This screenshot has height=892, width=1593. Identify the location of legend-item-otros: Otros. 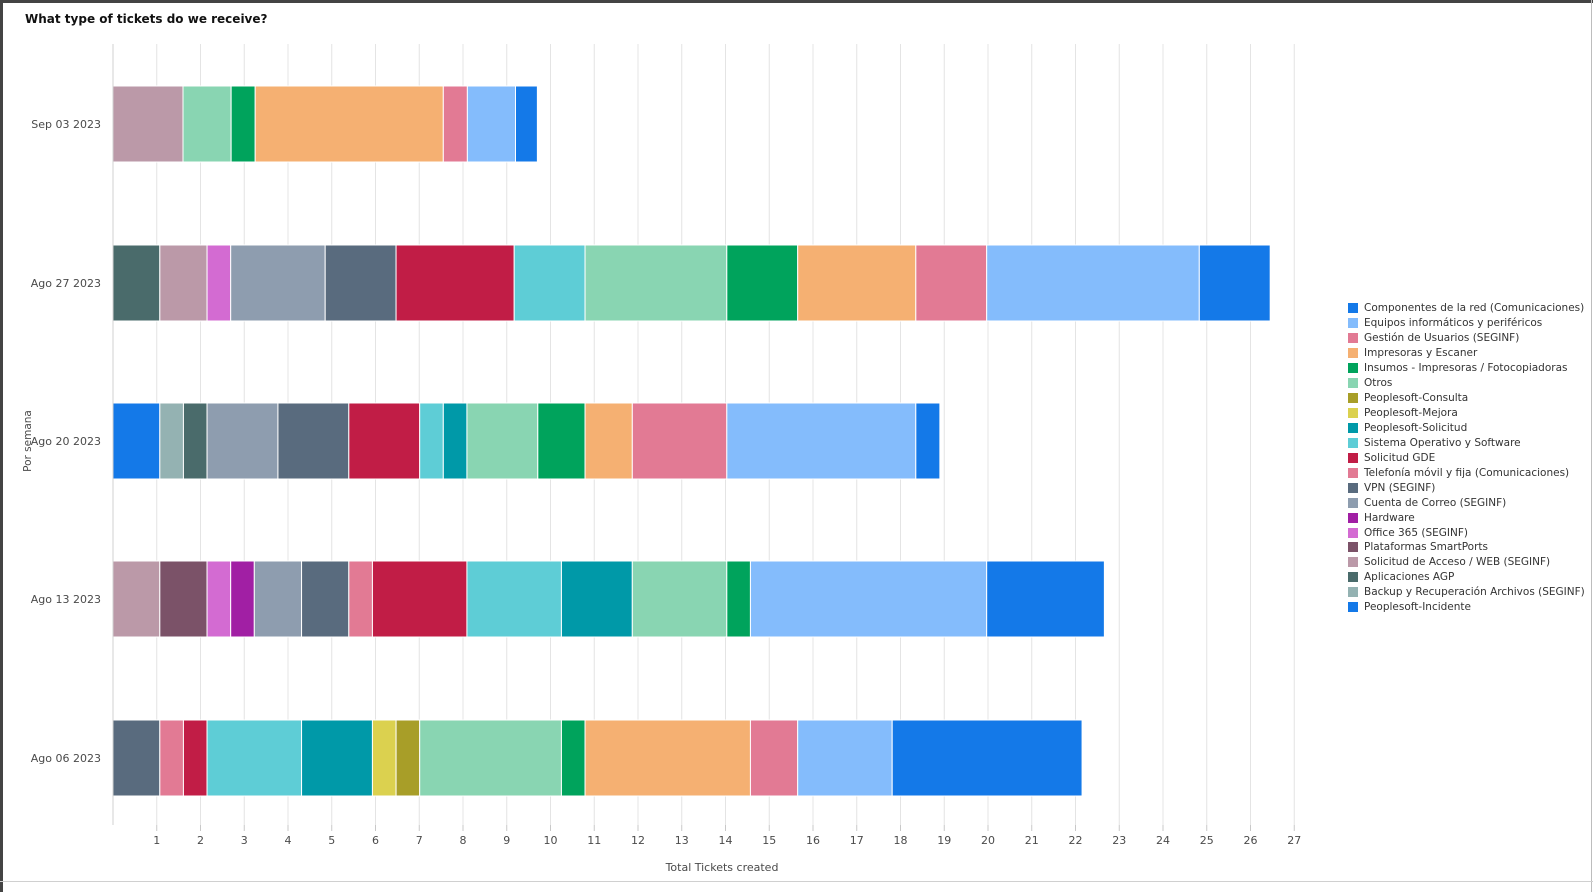
(1466, 383).